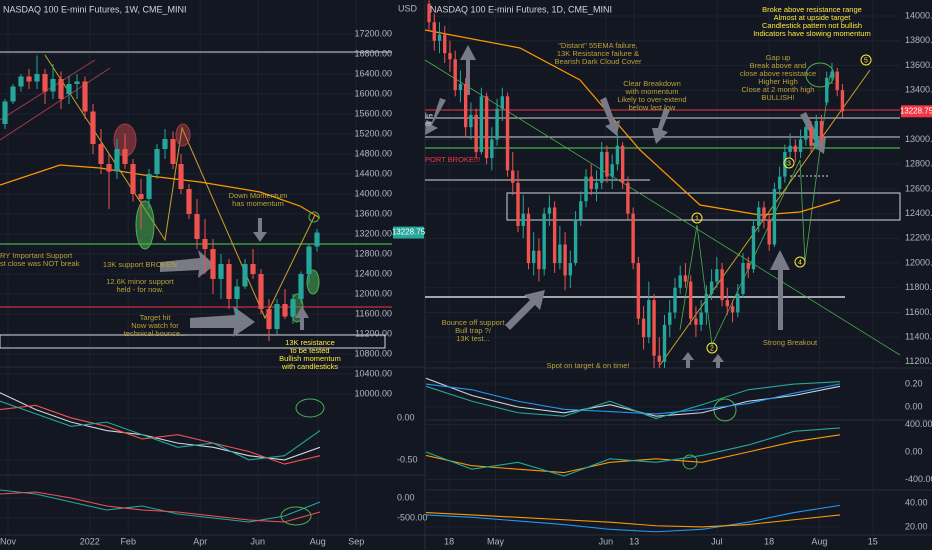  What do you see at coordinates (916, 502) in the screenshot?
I see `y-tick-label: 40.00` at bounding box center [916, 502].